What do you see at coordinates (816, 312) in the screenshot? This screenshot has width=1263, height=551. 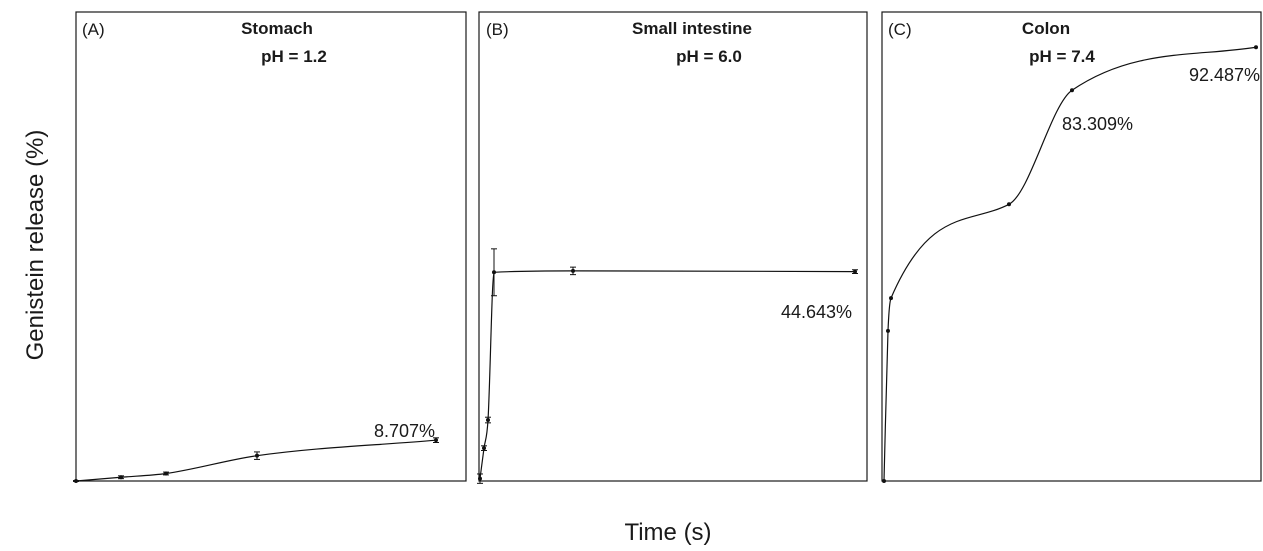 I see `final-value-label: 44.643%` at bounding box center [816, 312].